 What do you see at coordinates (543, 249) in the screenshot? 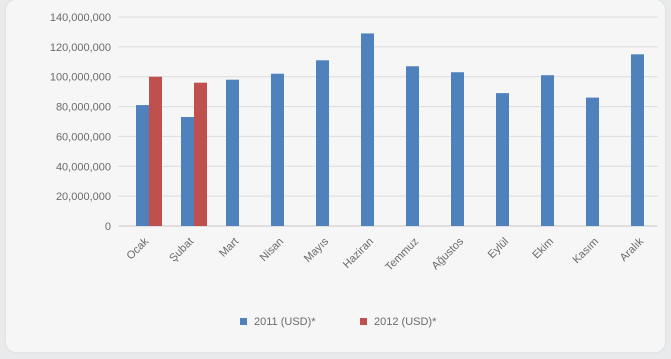
I see `x-tick-label: Ekim` at bounding box center [543, 249].